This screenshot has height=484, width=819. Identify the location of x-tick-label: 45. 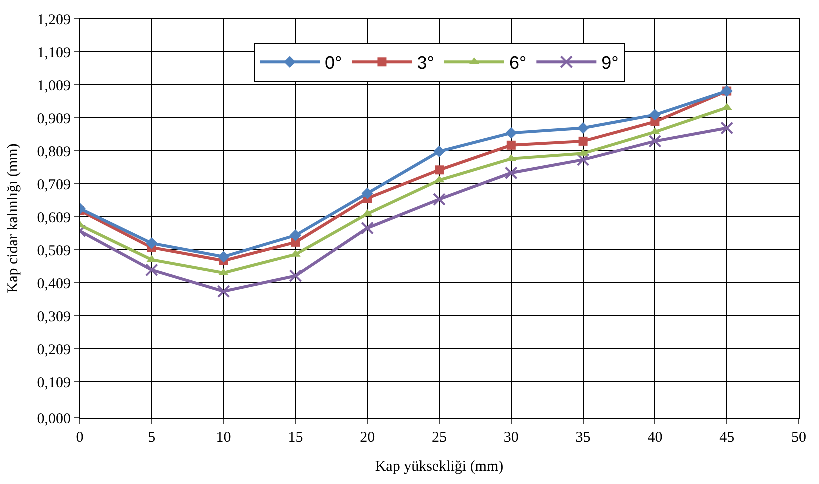
(727, 438).